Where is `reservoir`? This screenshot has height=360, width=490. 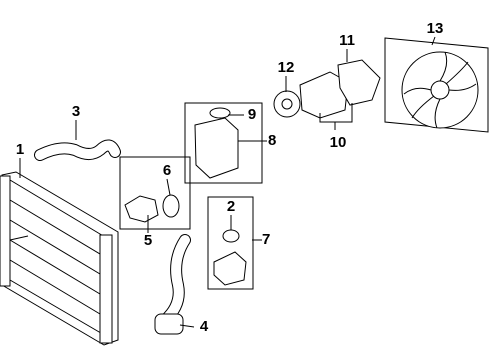
reservoir is located at coordinates (216, 148).